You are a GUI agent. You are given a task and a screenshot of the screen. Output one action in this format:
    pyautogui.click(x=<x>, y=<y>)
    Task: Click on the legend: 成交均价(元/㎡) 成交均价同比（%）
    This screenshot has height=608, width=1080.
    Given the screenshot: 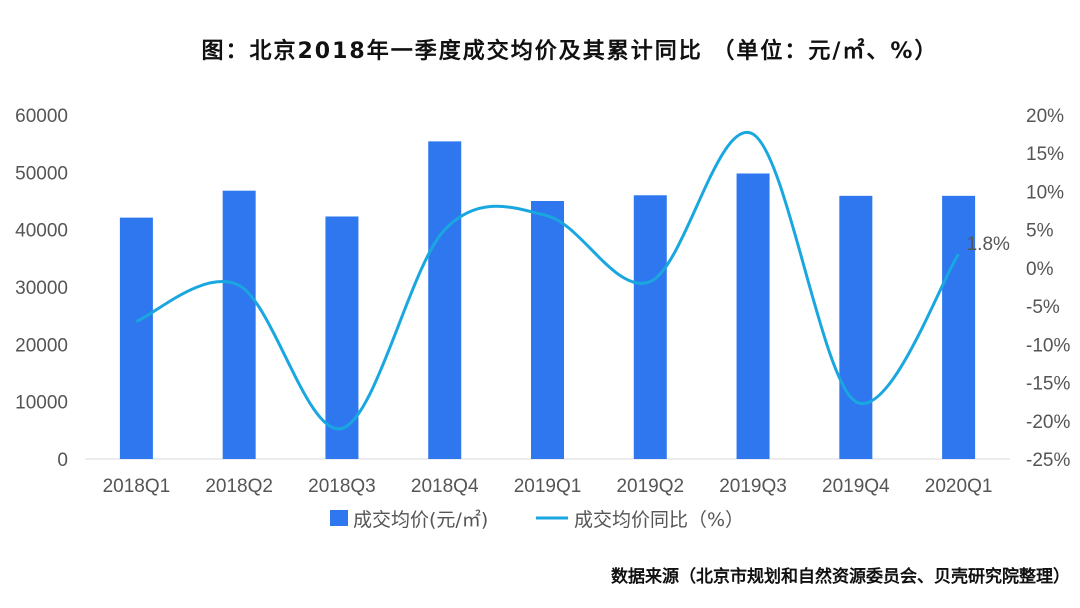 What is the action you would take?
    pyautogui.click(x=537, y=519)
    